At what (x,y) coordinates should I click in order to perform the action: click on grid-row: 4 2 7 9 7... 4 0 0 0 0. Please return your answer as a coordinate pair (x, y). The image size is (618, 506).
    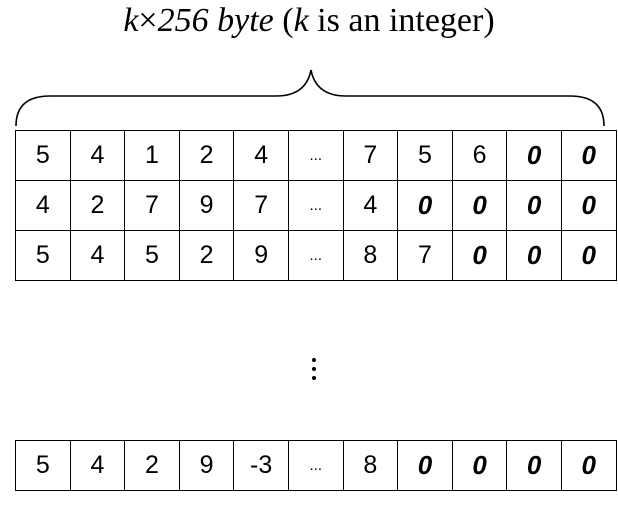
    Looking at the image, I should click on (316, 205).